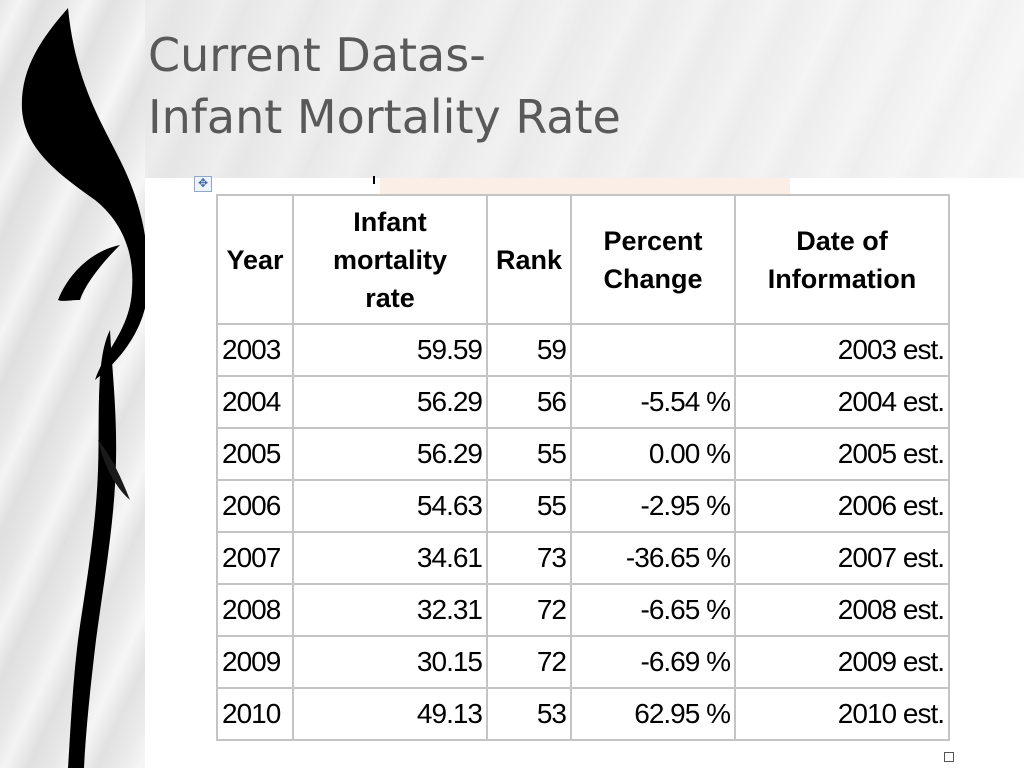  I want to click on header-date-of-information: Date of Information, so click(842, 259).